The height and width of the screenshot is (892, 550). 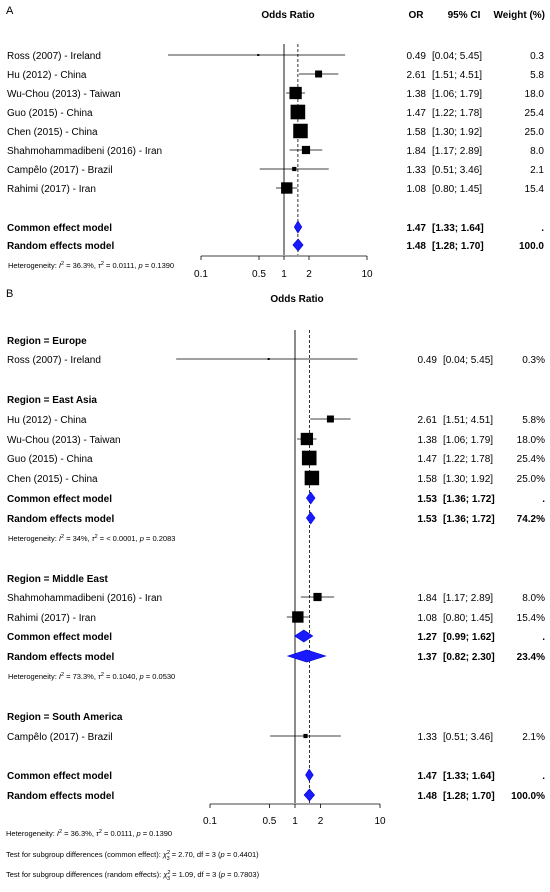 What do you see at coordinates (60, 170) in the screenshot?
I see `panel-a-study-label: Campêlo (2017) - Brazil` at bounding box center [60, 170].